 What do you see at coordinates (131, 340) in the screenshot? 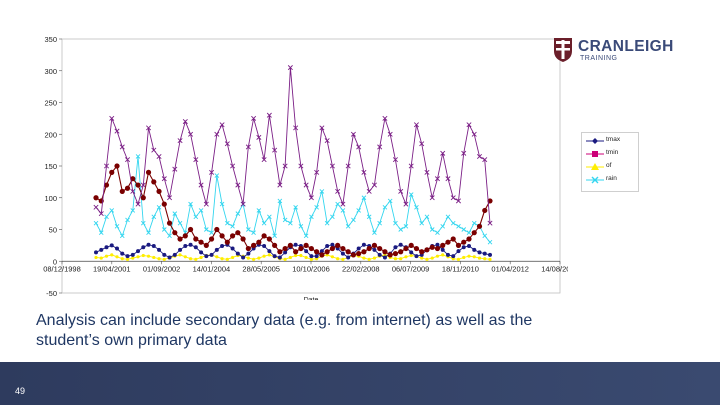
I see `caption-line-2: student’s own primary data` at bounding box center [131, 340].